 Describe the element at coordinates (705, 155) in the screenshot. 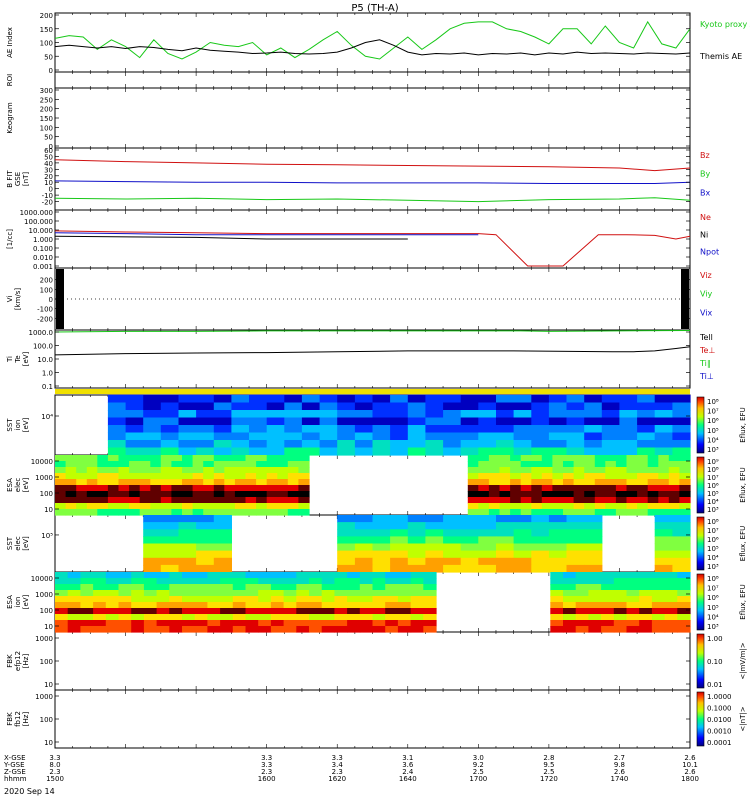

I see `legend-entry: Bz` at that location.